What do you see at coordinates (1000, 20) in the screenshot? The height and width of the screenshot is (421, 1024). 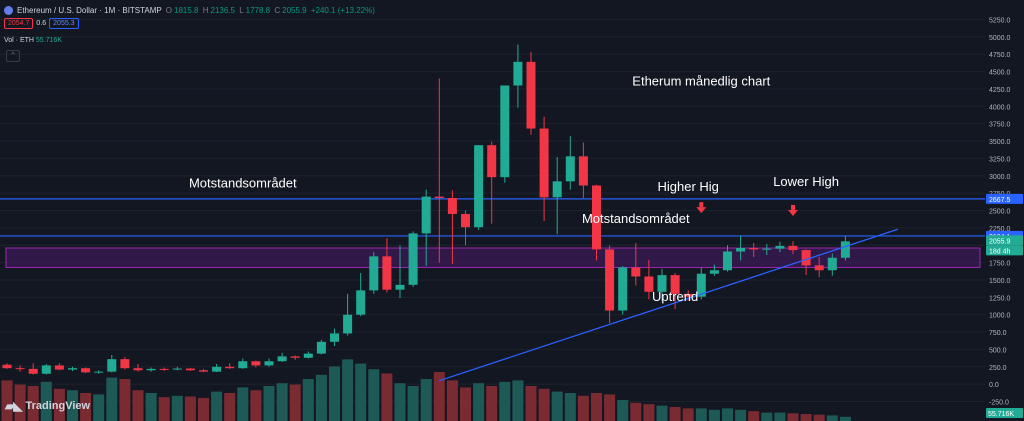 I see `price-tick-label: 5250.0` at bounding box center [1000, 20].